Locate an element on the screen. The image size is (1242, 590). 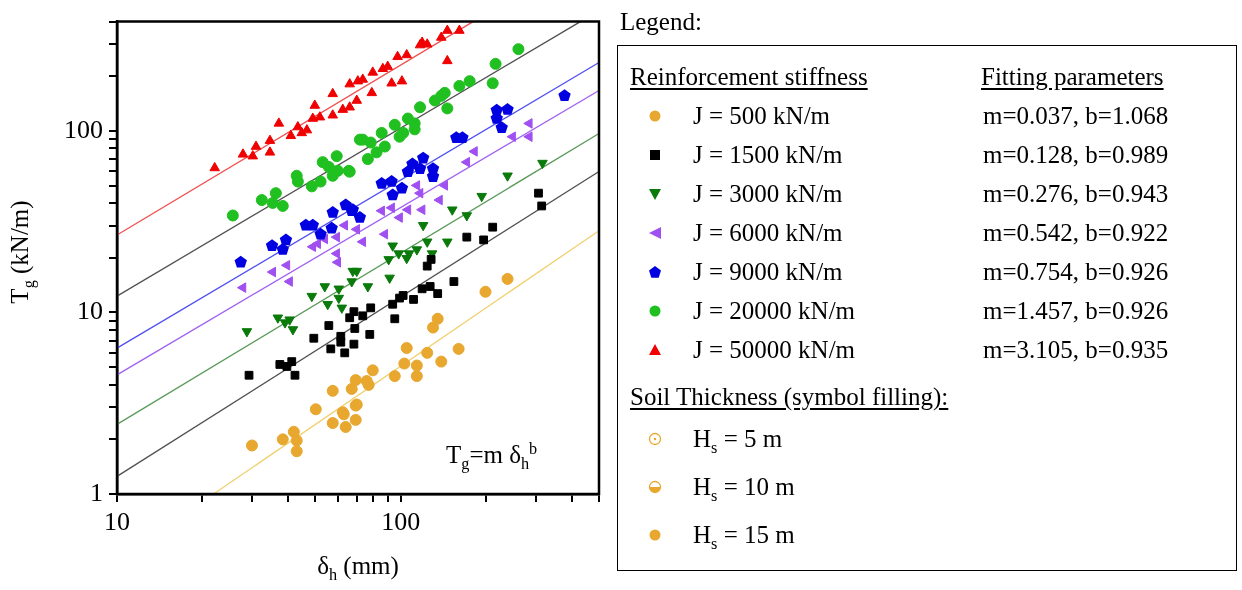
y-tick-label: 100 is located at coordinates (83, 129).